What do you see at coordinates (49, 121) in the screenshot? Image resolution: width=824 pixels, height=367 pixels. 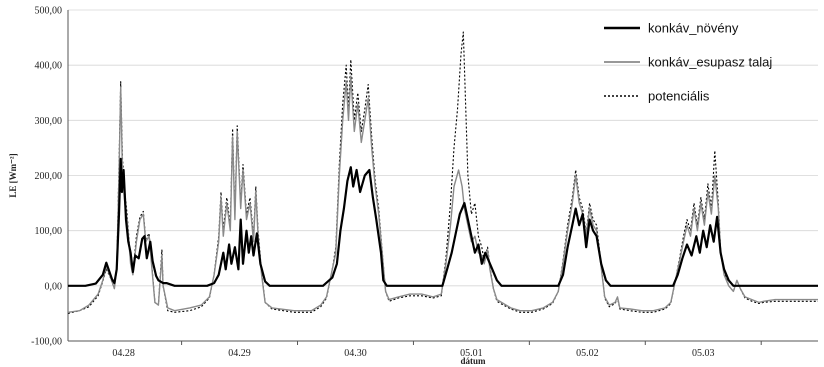 I see `y-tick-label: 300,00` at bounding box center [49, 121].